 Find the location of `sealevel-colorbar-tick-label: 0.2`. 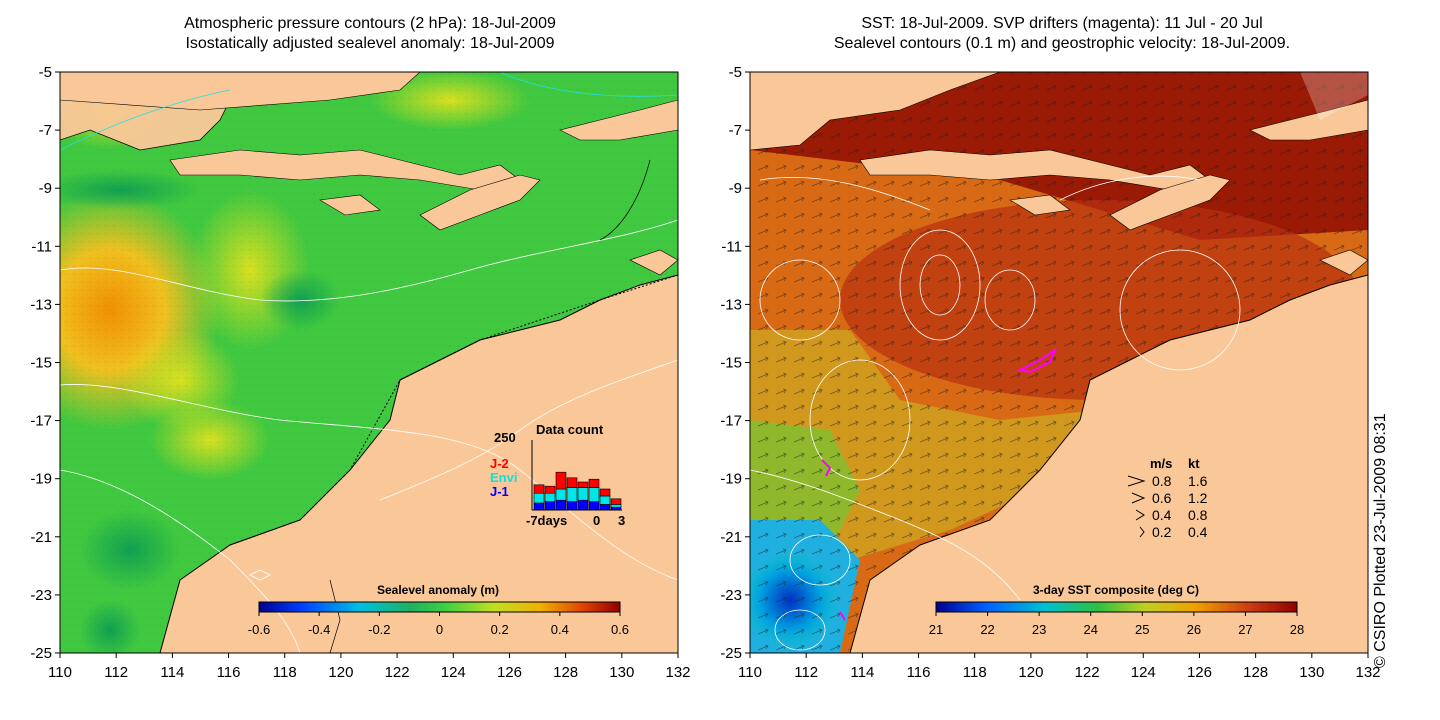

sealevel-colorbar-tick-label: 0.2 is located at coordinates (500, 629).